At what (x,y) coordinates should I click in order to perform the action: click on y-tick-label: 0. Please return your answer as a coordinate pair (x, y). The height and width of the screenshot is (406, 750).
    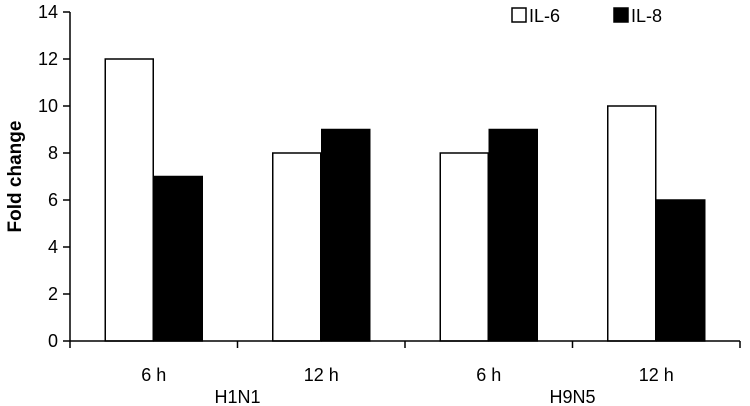
    Looking at the image, I should click on (53, 341).